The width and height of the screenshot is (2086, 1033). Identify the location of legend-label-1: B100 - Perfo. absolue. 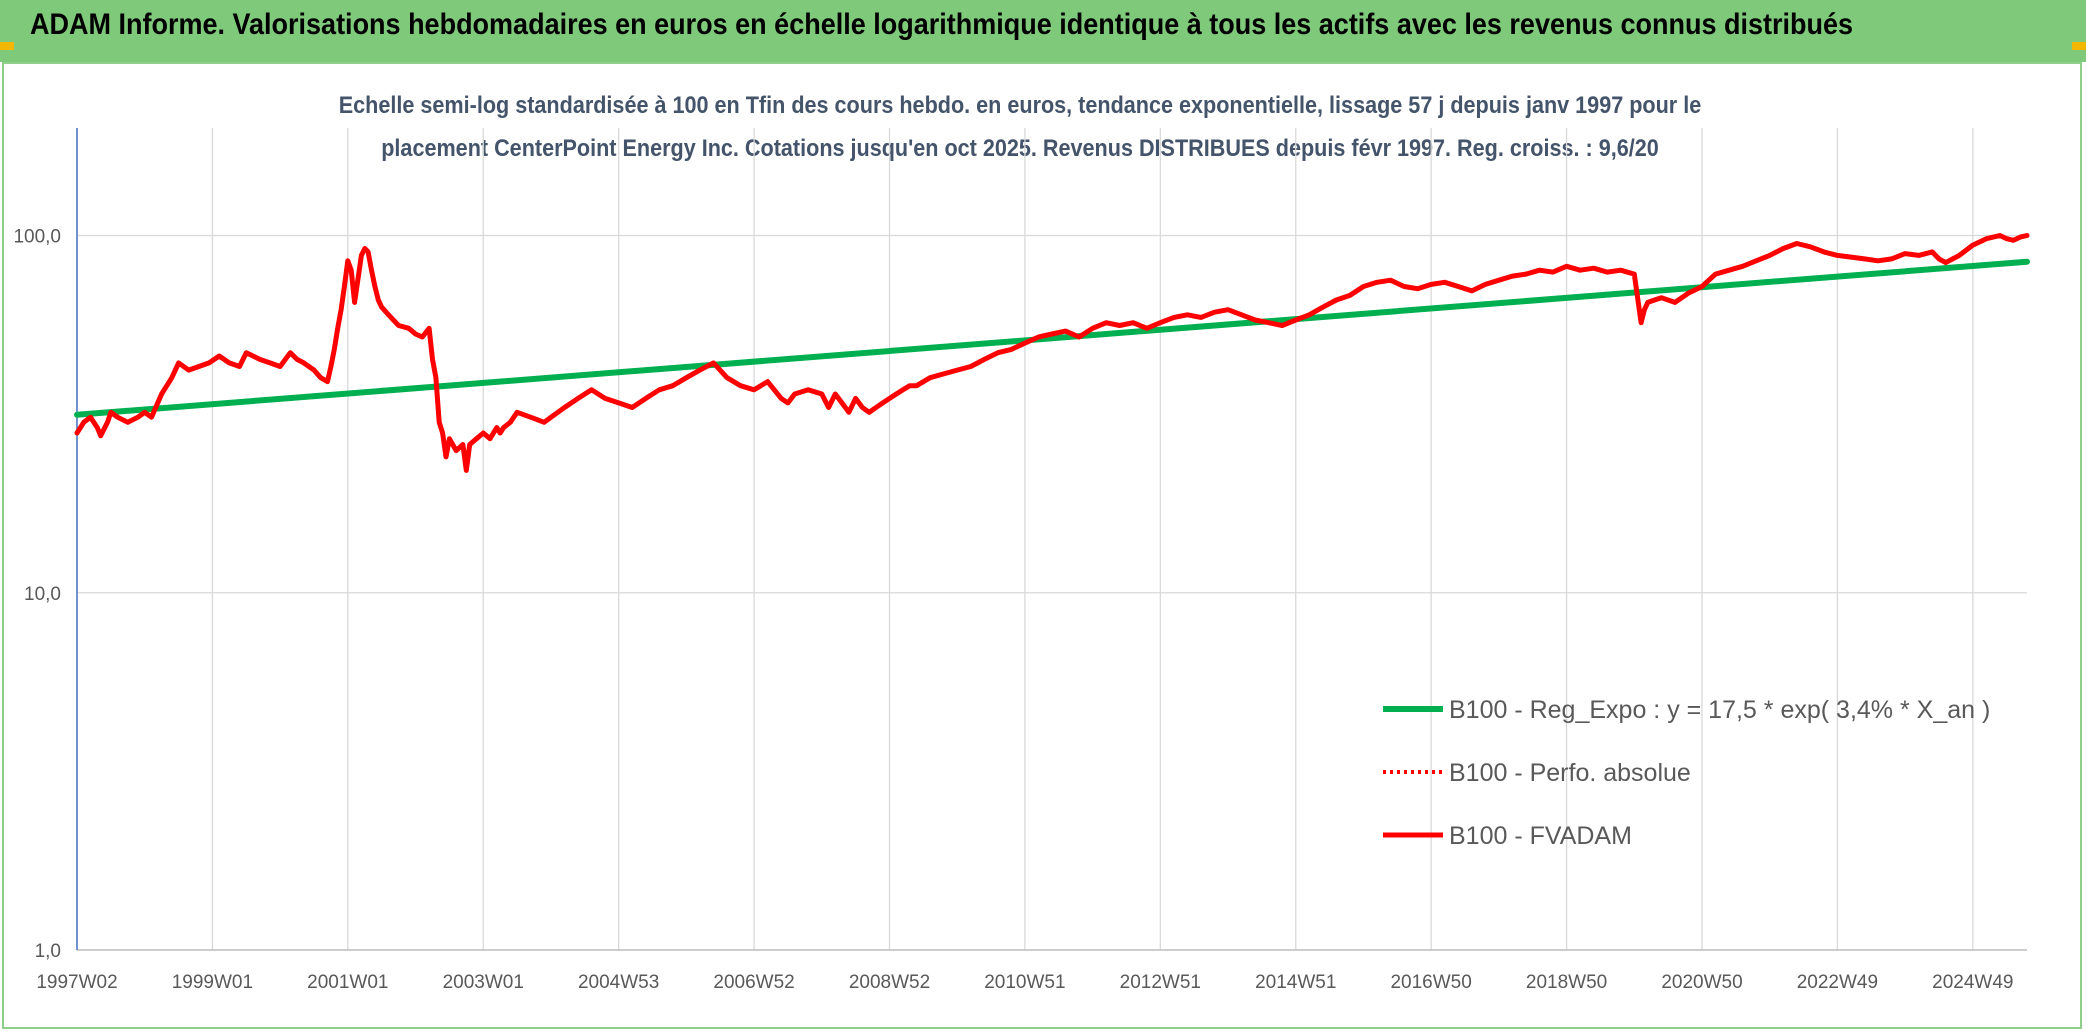
(1570, 773).